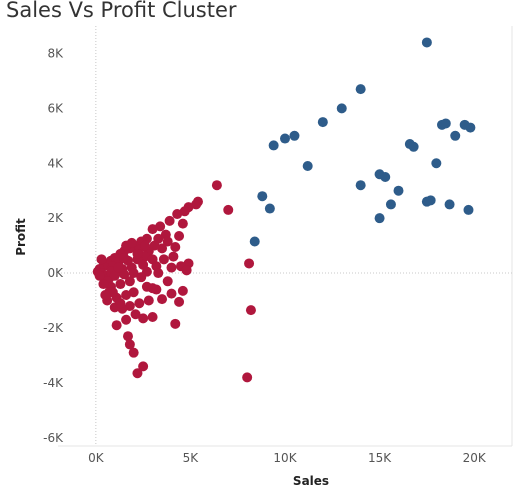 Image resolution: width=515 pixels, height=495 pixels. I want to click on y-tick-label: 4K, so click(55, 163).